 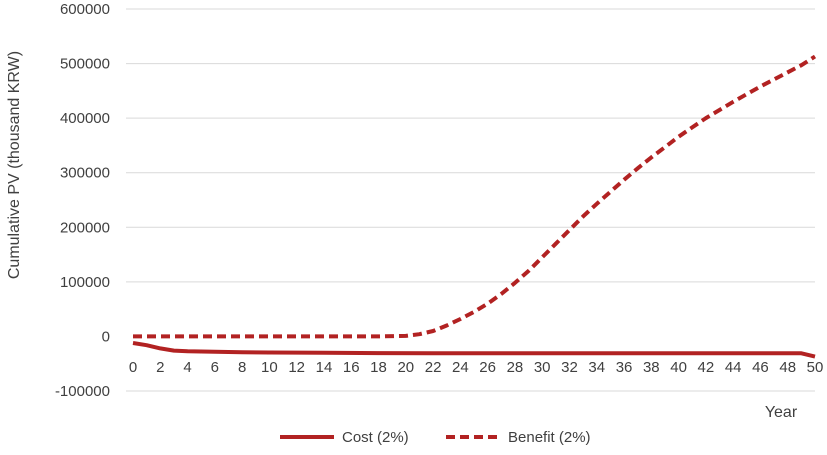 I want to click on y-tick-label: -100000, so click(x=82, y=391).